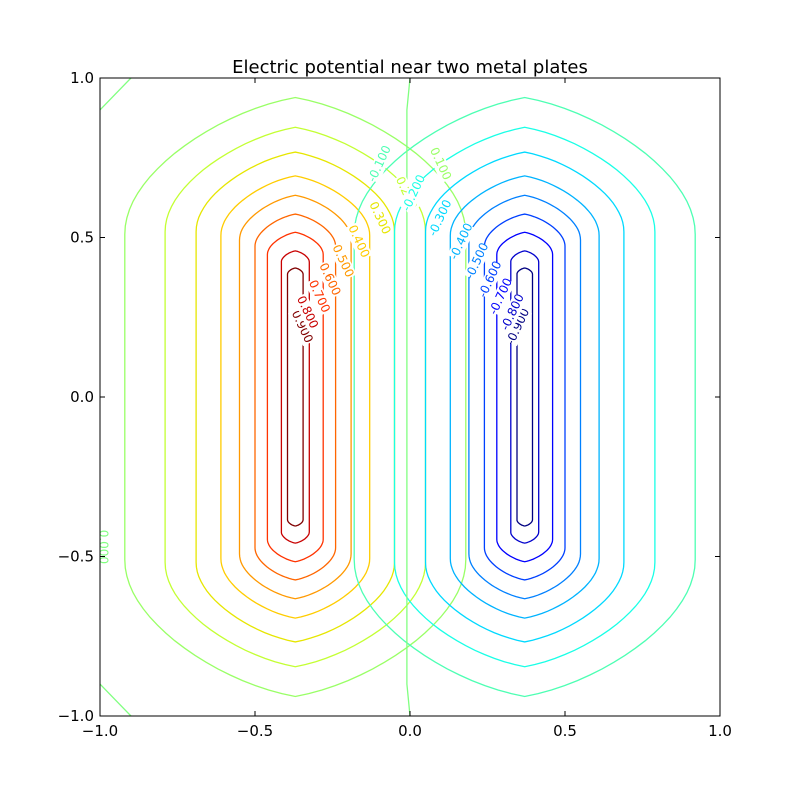  Describe the element at coordinates (565, 731) in the screenshot. I see `x-tick-label: 0.5` at that location.